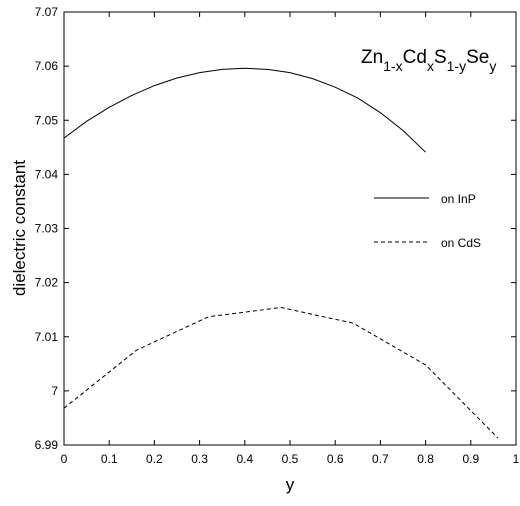 This screenshot has width=520, height=506. I want to click on x-tick-label: 0.9, so click(470, 459).